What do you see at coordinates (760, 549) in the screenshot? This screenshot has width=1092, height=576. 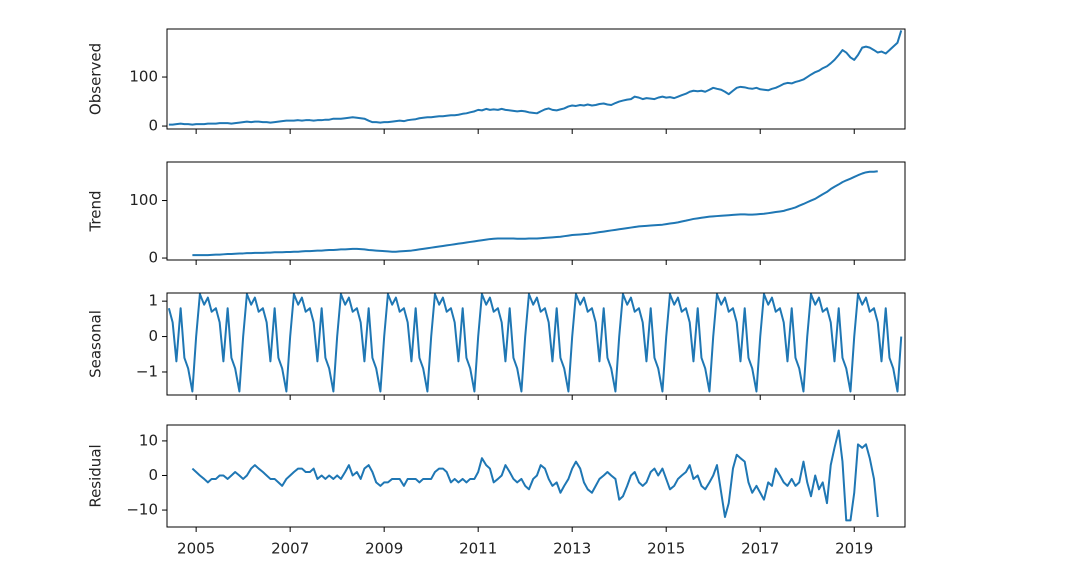 I see `x-tick-label: 2017` at bounding box center [760, 549].